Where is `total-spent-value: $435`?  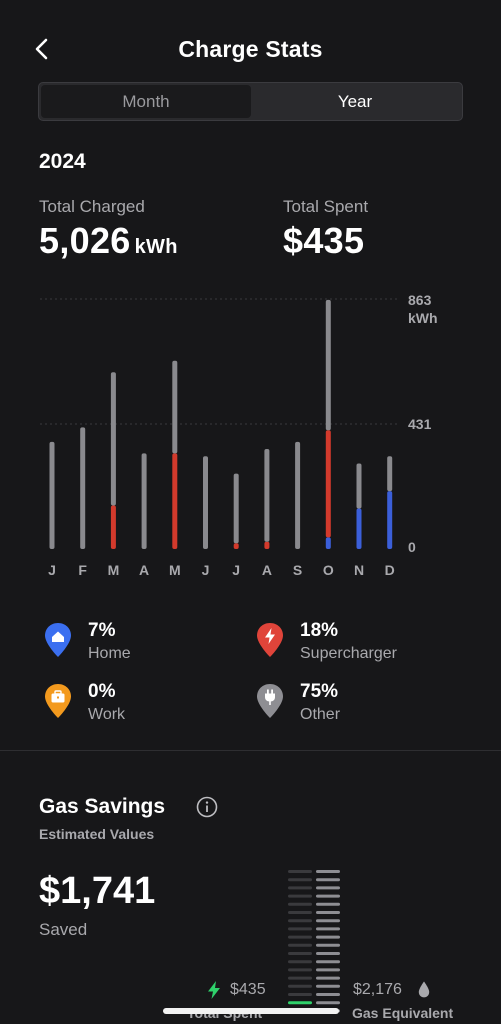
total-spent-value: $435 is located at coordinates (324, 240).